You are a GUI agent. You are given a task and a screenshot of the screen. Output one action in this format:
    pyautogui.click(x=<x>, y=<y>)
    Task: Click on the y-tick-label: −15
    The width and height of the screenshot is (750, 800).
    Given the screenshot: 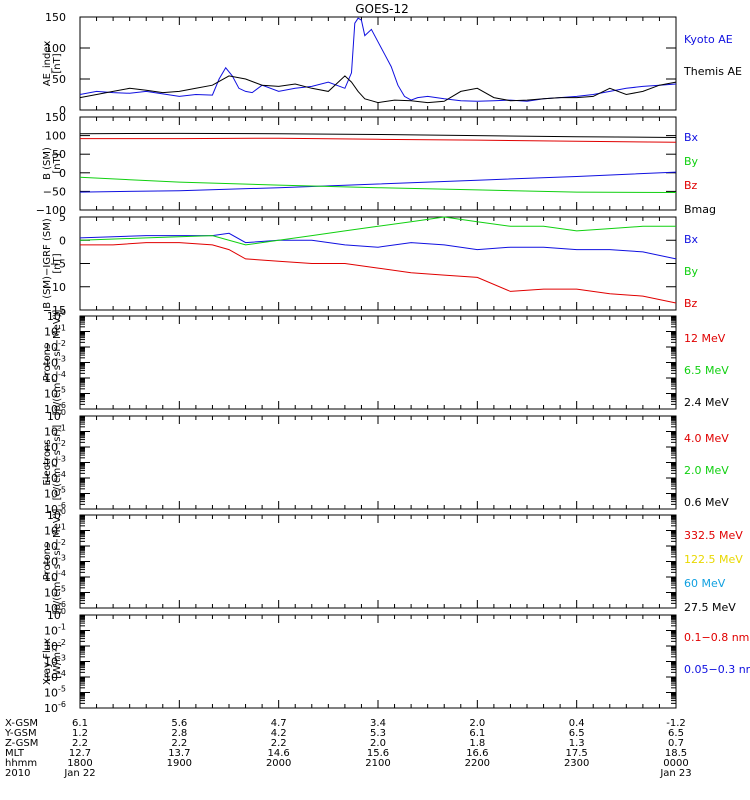 What is the action you would take?
    pyautogui.click(x=54, y=310)
    